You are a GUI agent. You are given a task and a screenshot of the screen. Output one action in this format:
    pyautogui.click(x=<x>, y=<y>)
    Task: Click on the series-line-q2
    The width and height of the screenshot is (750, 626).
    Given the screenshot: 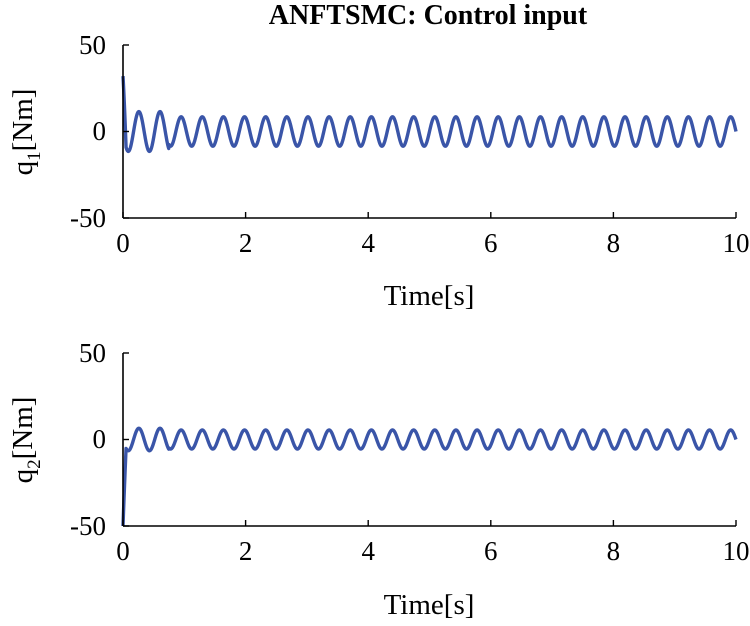 What is the action you would take?
    pyautogui.click(x=429, y=476)
    